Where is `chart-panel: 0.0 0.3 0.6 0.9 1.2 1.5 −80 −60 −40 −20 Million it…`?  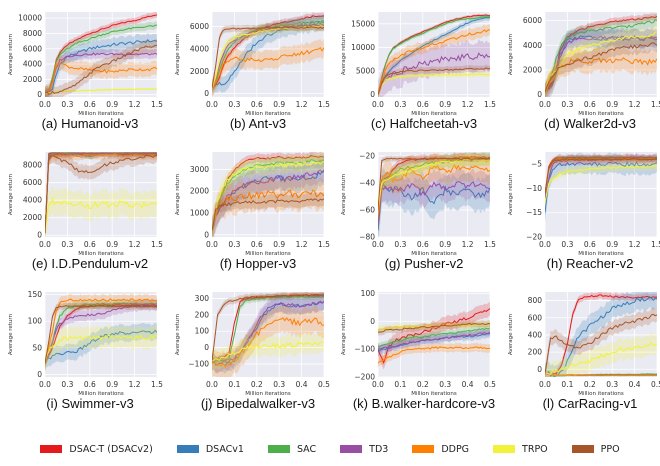 chart-panel: 0.0 0.3 0.6 0.9 1.2 1.5 −80 −60 −40 −20 Million it… is located at coordinates (418, 211).